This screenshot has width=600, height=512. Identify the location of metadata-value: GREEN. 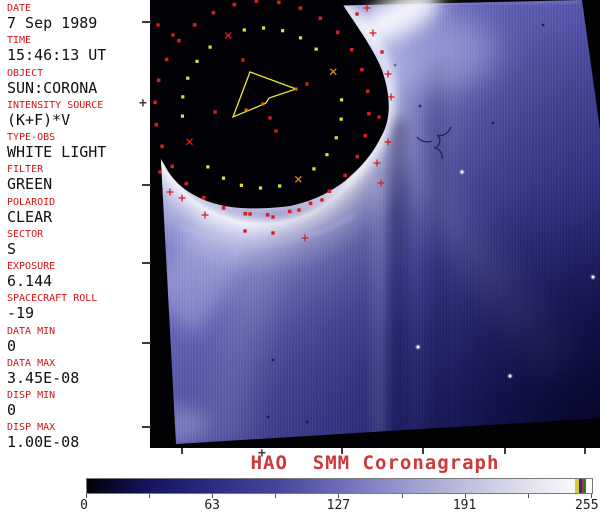
(30, 184).